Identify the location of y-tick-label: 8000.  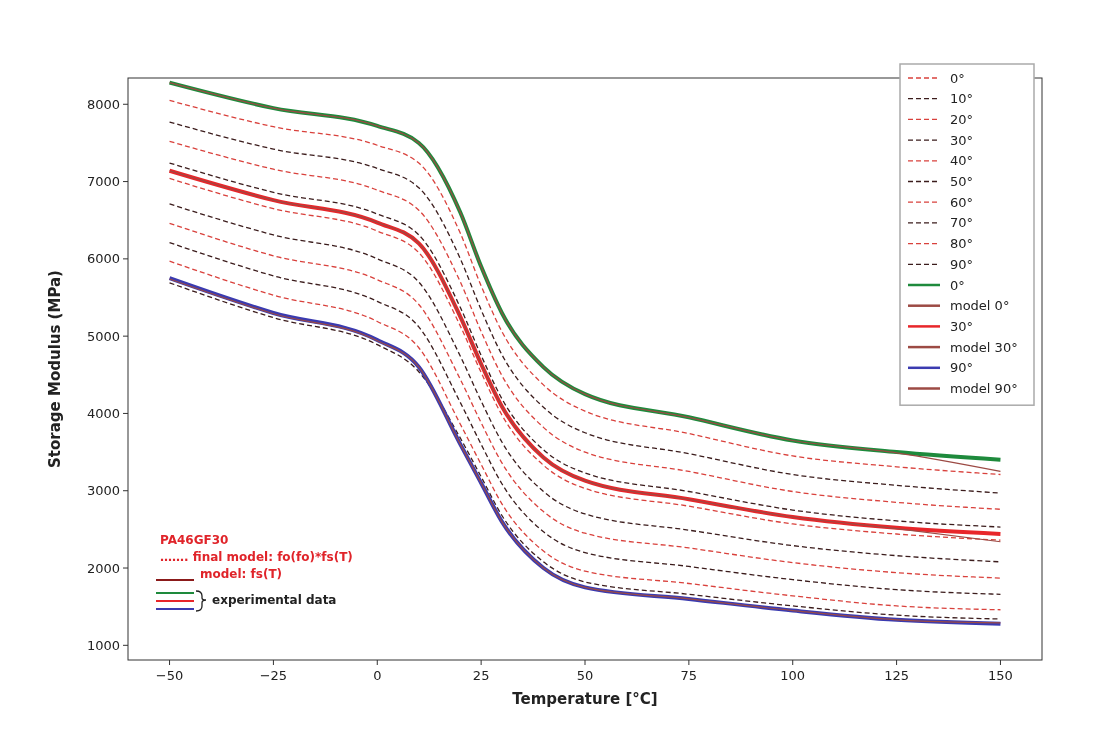
(103, 104).